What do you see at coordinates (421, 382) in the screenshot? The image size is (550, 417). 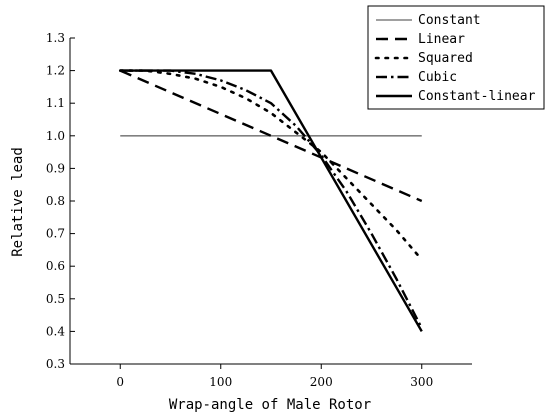 I see `x-tick-label: 300` at bounding box center [421, 382].